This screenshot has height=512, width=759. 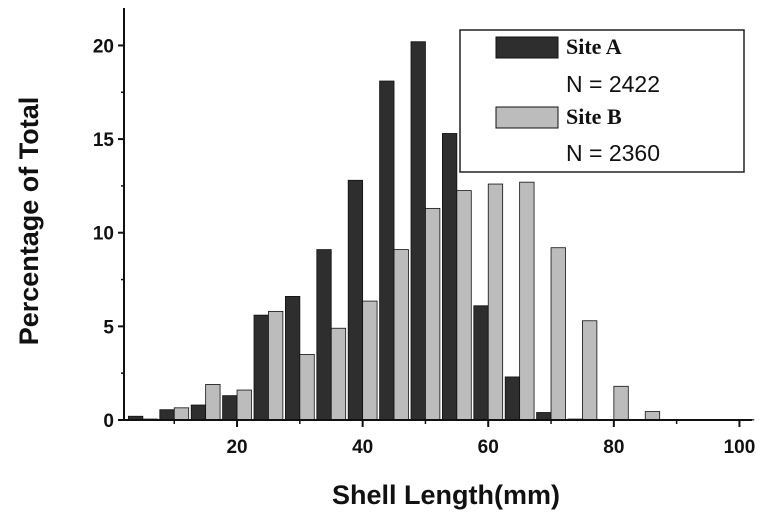 I want to click on x-axis-title: Shell Length(mm), so click(x=446, y=495).